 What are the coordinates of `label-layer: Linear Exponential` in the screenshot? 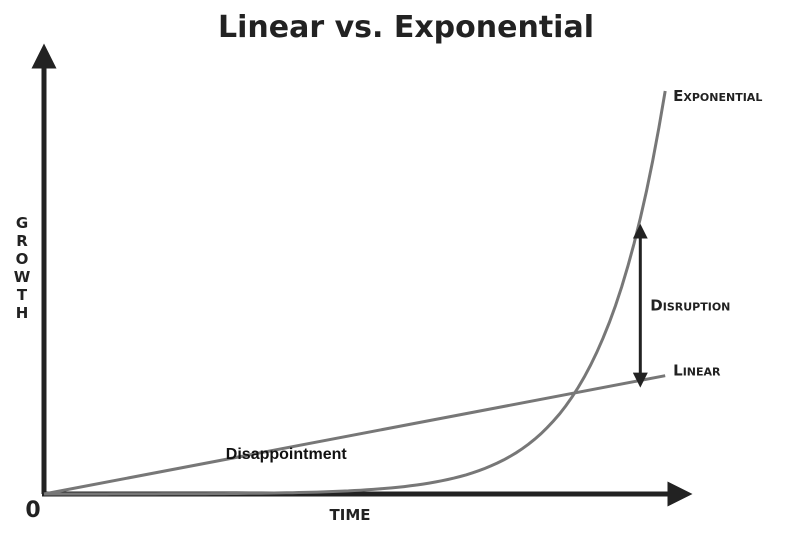 It's located at (717, 233).